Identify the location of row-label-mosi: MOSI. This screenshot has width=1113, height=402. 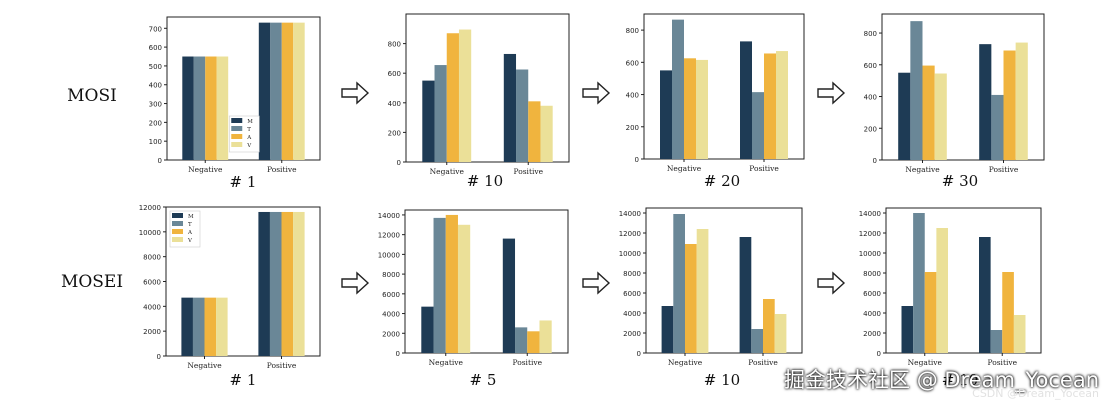
(92, 96).